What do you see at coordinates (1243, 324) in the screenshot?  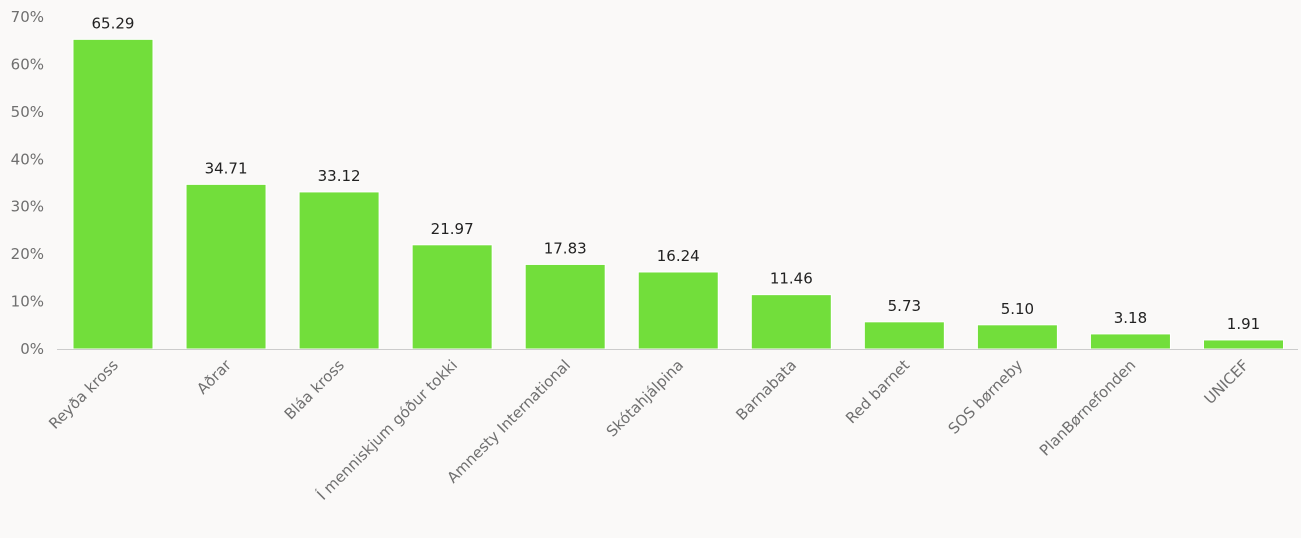 I see `data-label: 1.91` at bounding box center [1243, 324].